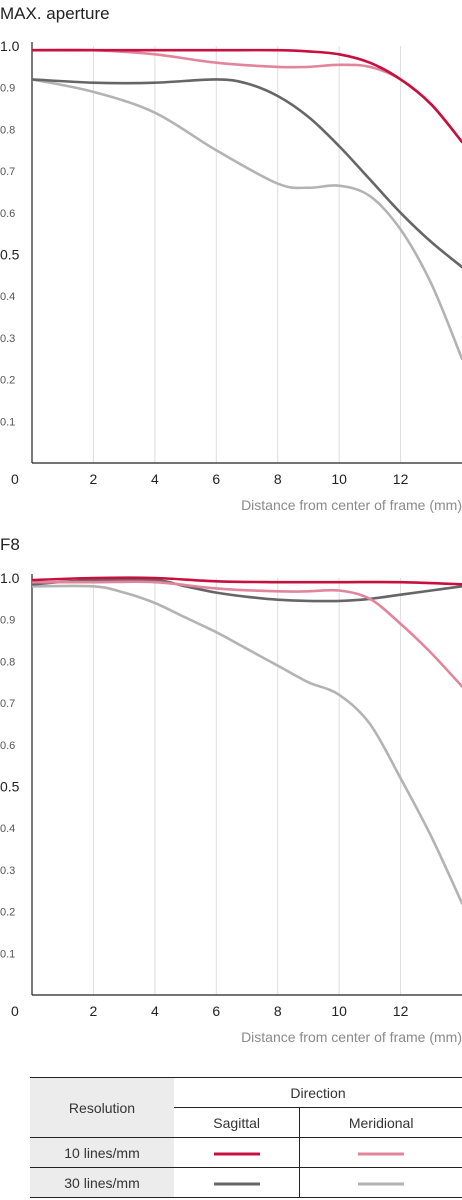 This screenshot has height=1200, width=462. I want to click on legend-cell-s30, so click(237, 1182).